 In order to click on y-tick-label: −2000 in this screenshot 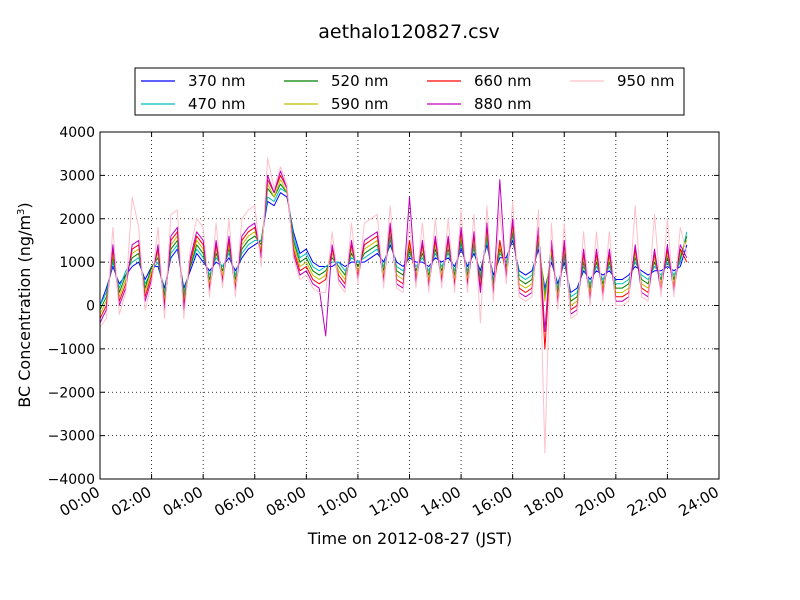, I will do `click(71, 393)`.